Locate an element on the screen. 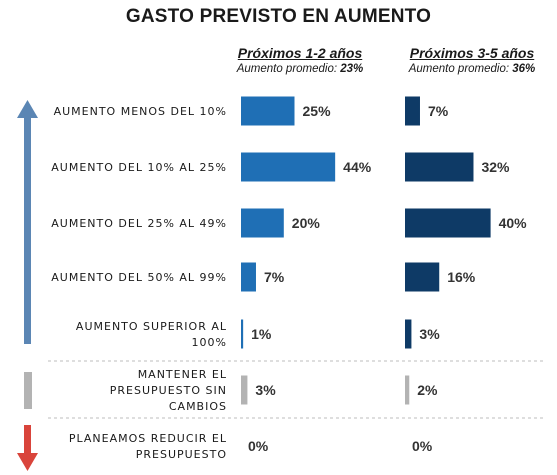 This screenshot has height=475, width=557. increase-arrow-head is located at coordinates (27, 109).